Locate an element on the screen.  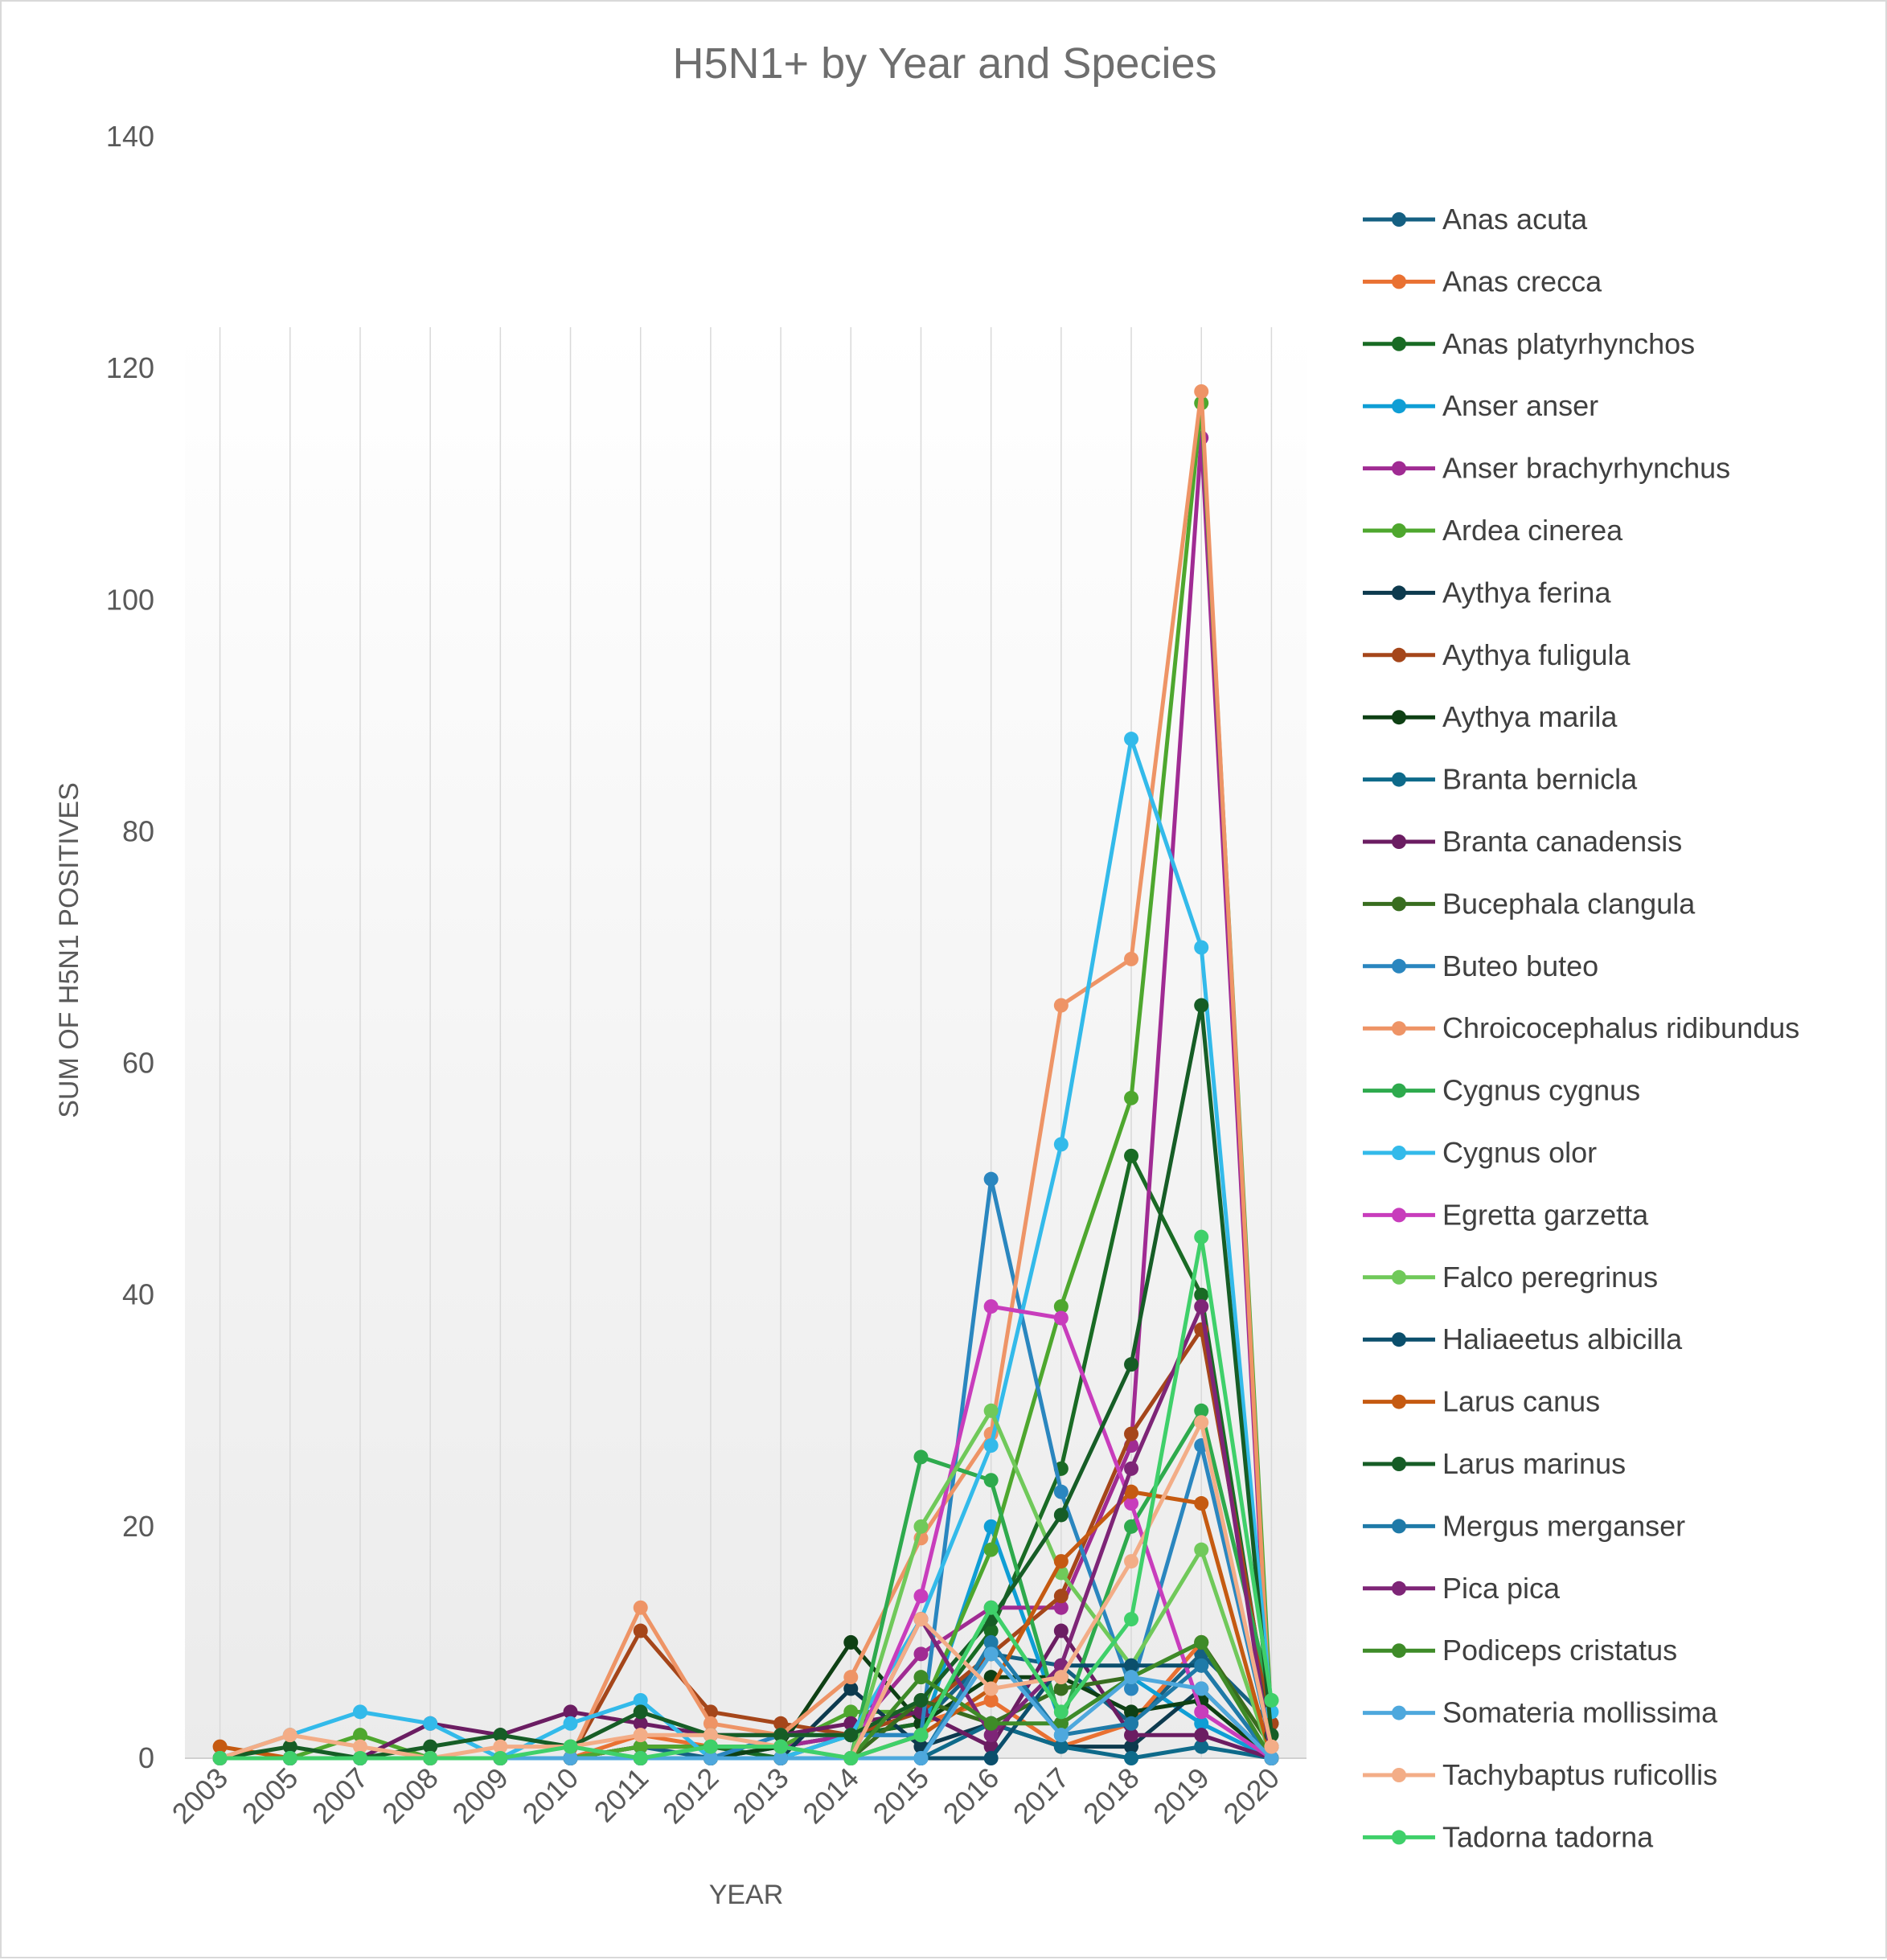
x-tick-label: 2003 is located at coordinates (201, 1796).